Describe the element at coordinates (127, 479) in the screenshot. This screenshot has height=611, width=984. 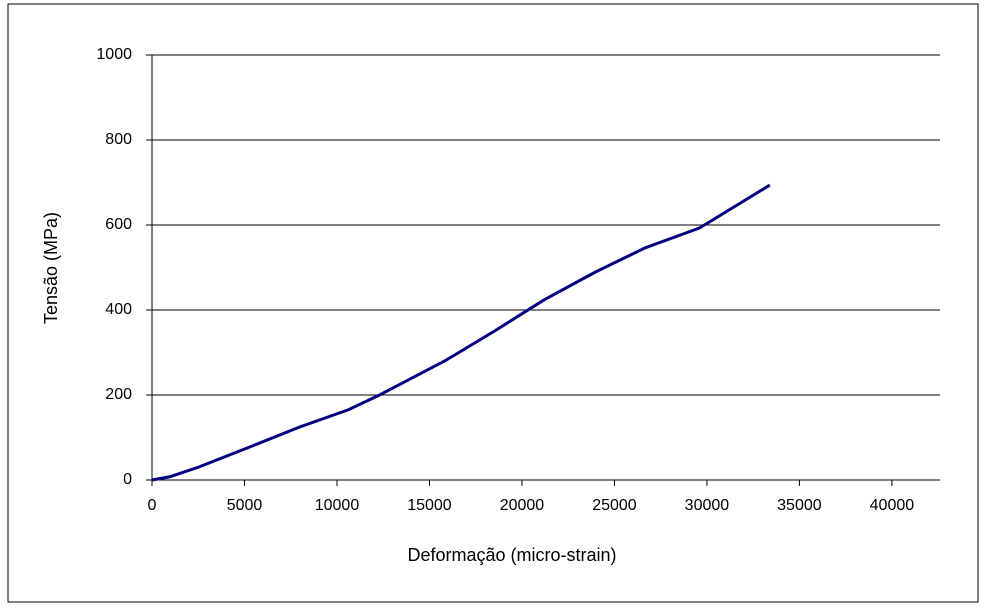
I see `y-tick-label: 0` at that location.